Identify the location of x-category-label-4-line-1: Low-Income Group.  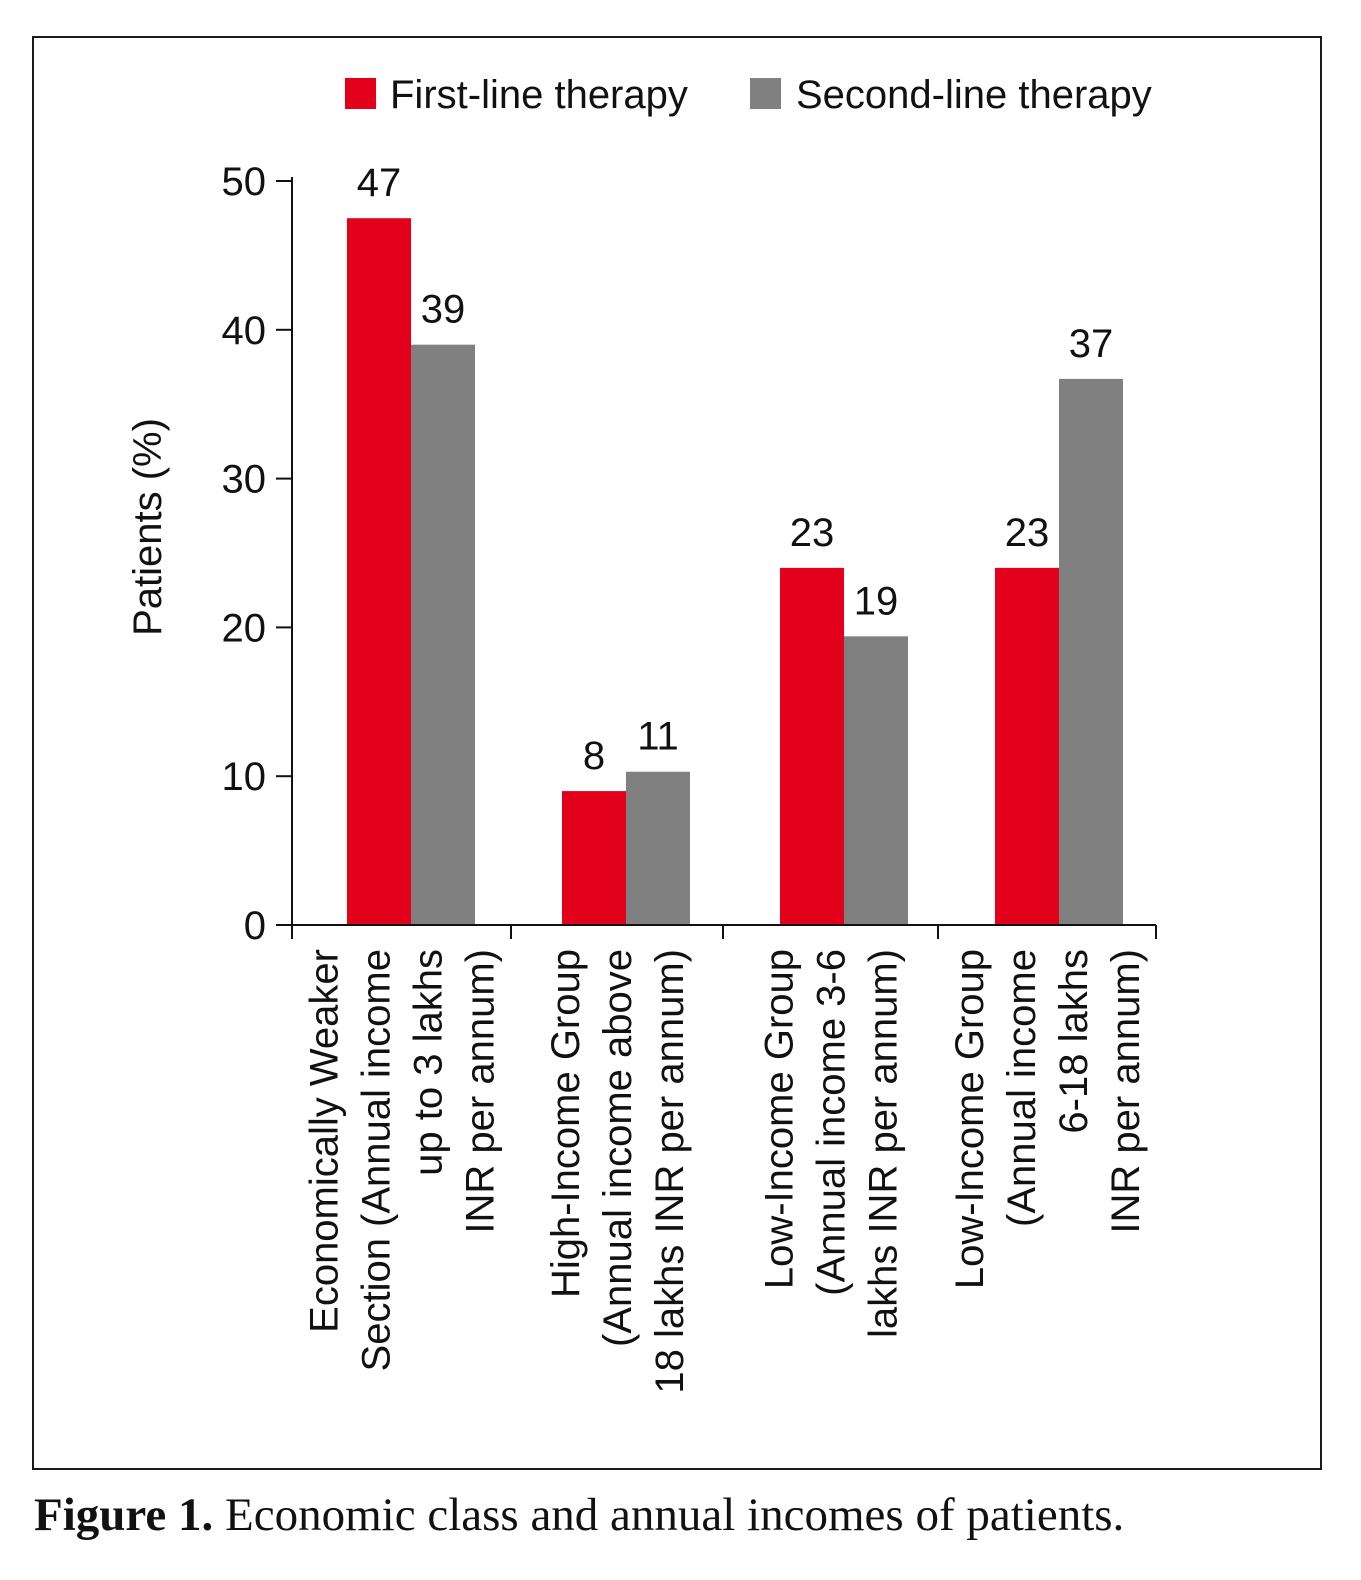
(970, 1119).